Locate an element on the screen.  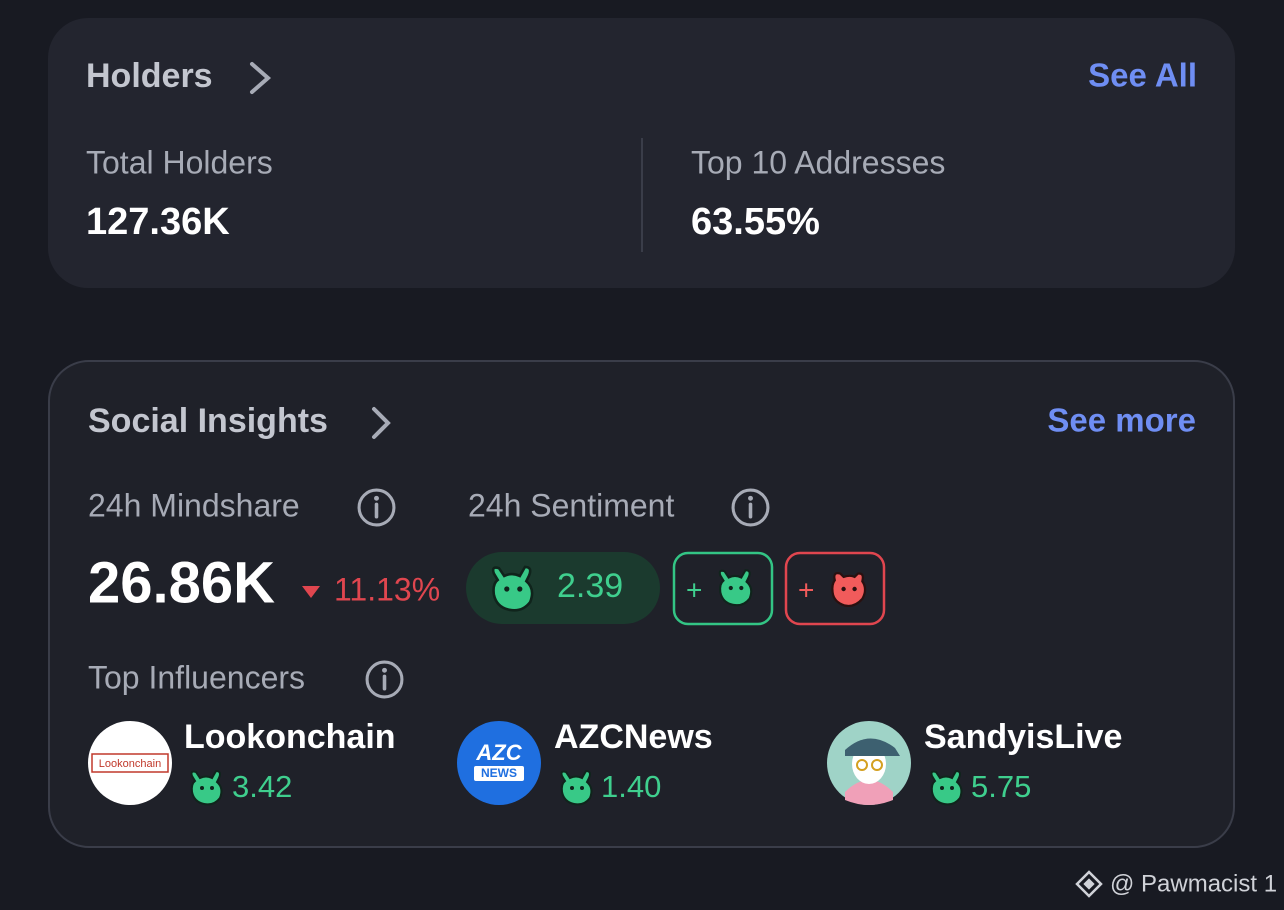
sentiment-score: 2.39 is located at coordinates (590, 586).